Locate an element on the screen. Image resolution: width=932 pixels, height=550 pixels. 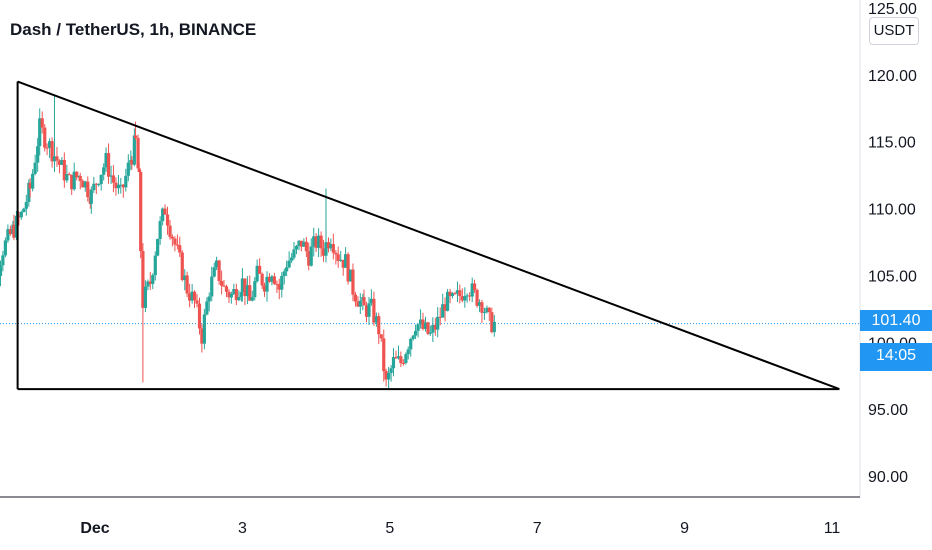
chart-title: Dash / TetherUS, 1h, BINANCE is located at coordinates (133, 29).